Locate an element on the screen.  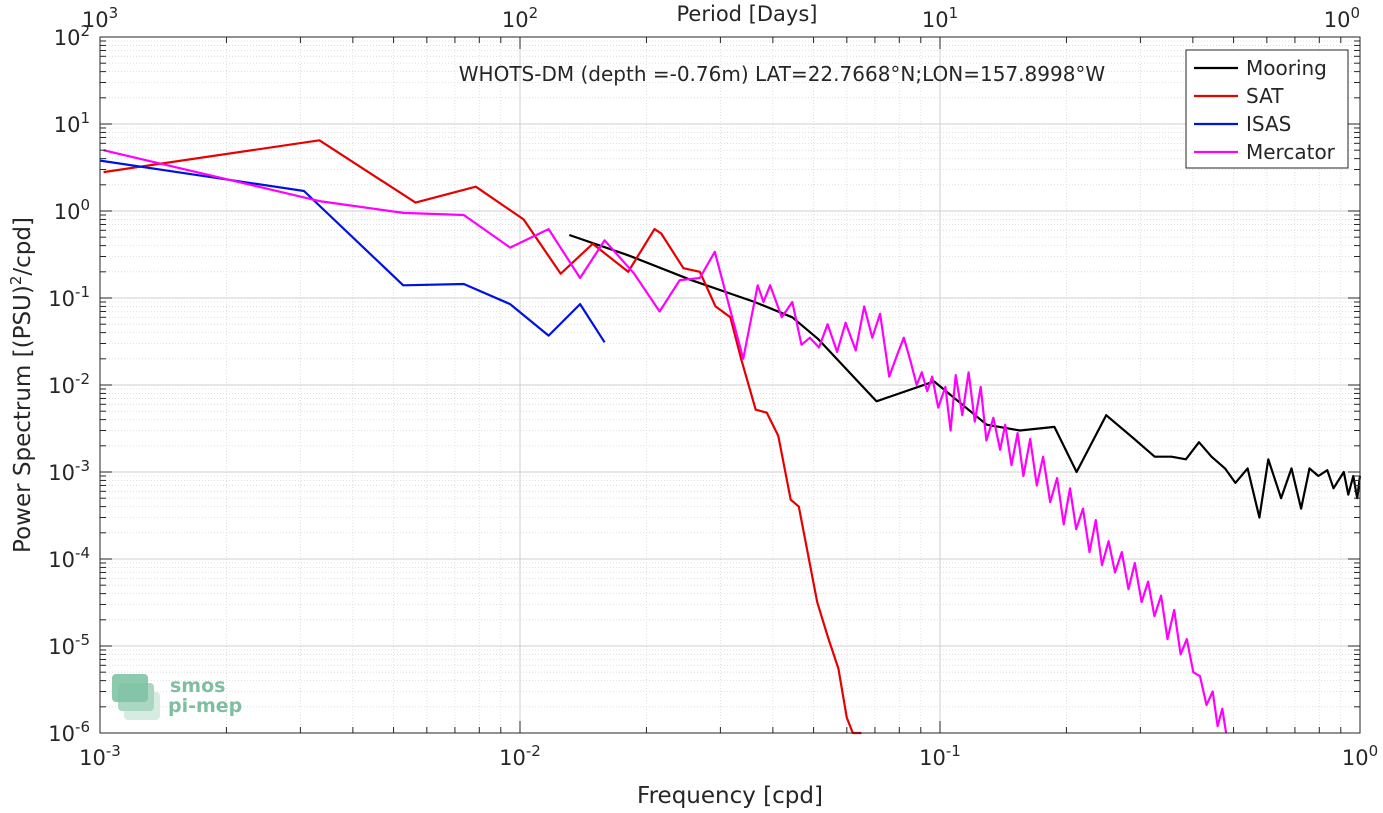
y-tick-label: 10⁻³ is located at coordinates (69, 471).